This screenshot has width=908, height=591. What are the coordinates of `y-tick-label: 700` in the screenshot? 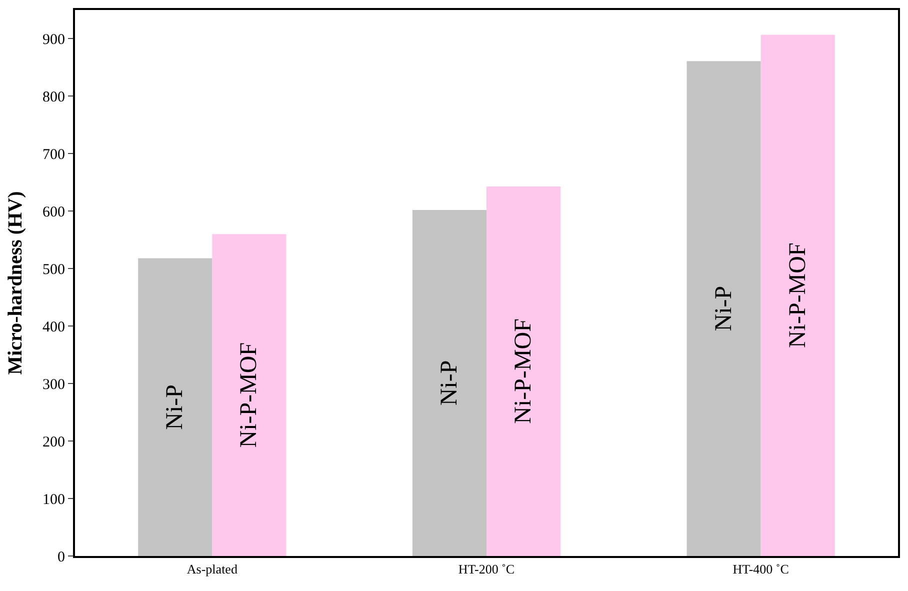 It's located at (53, 154).